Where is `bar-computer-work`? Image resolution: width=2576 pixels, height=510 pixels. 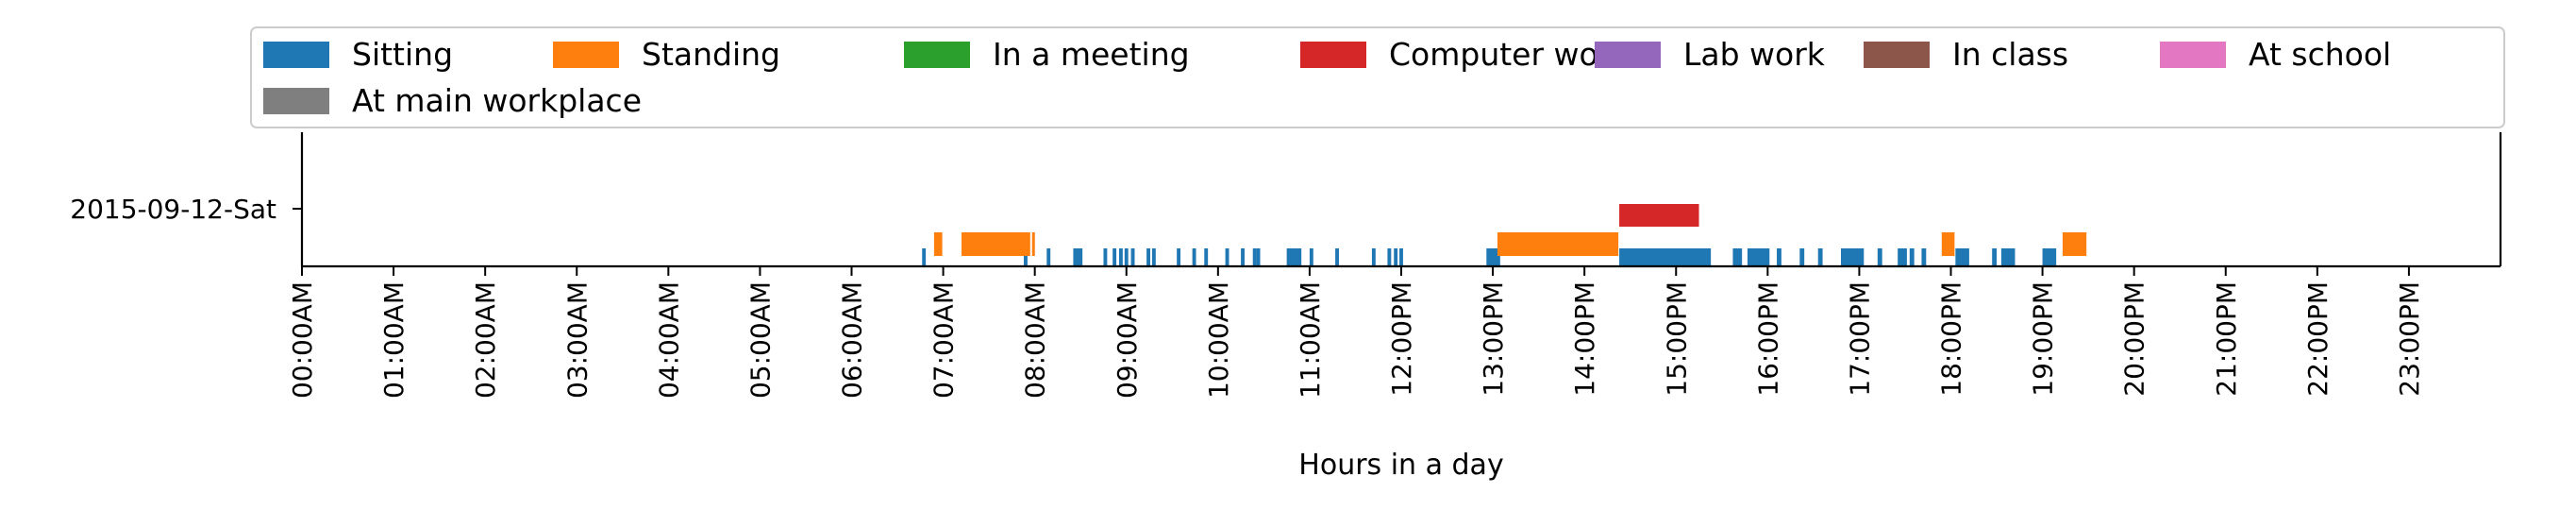
bar-computer-work is located at coordinates (1659, 215).